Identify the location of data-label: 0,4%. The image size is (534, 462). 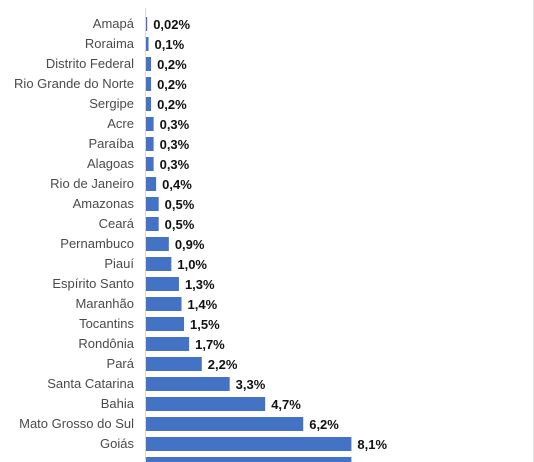
(177, 184).